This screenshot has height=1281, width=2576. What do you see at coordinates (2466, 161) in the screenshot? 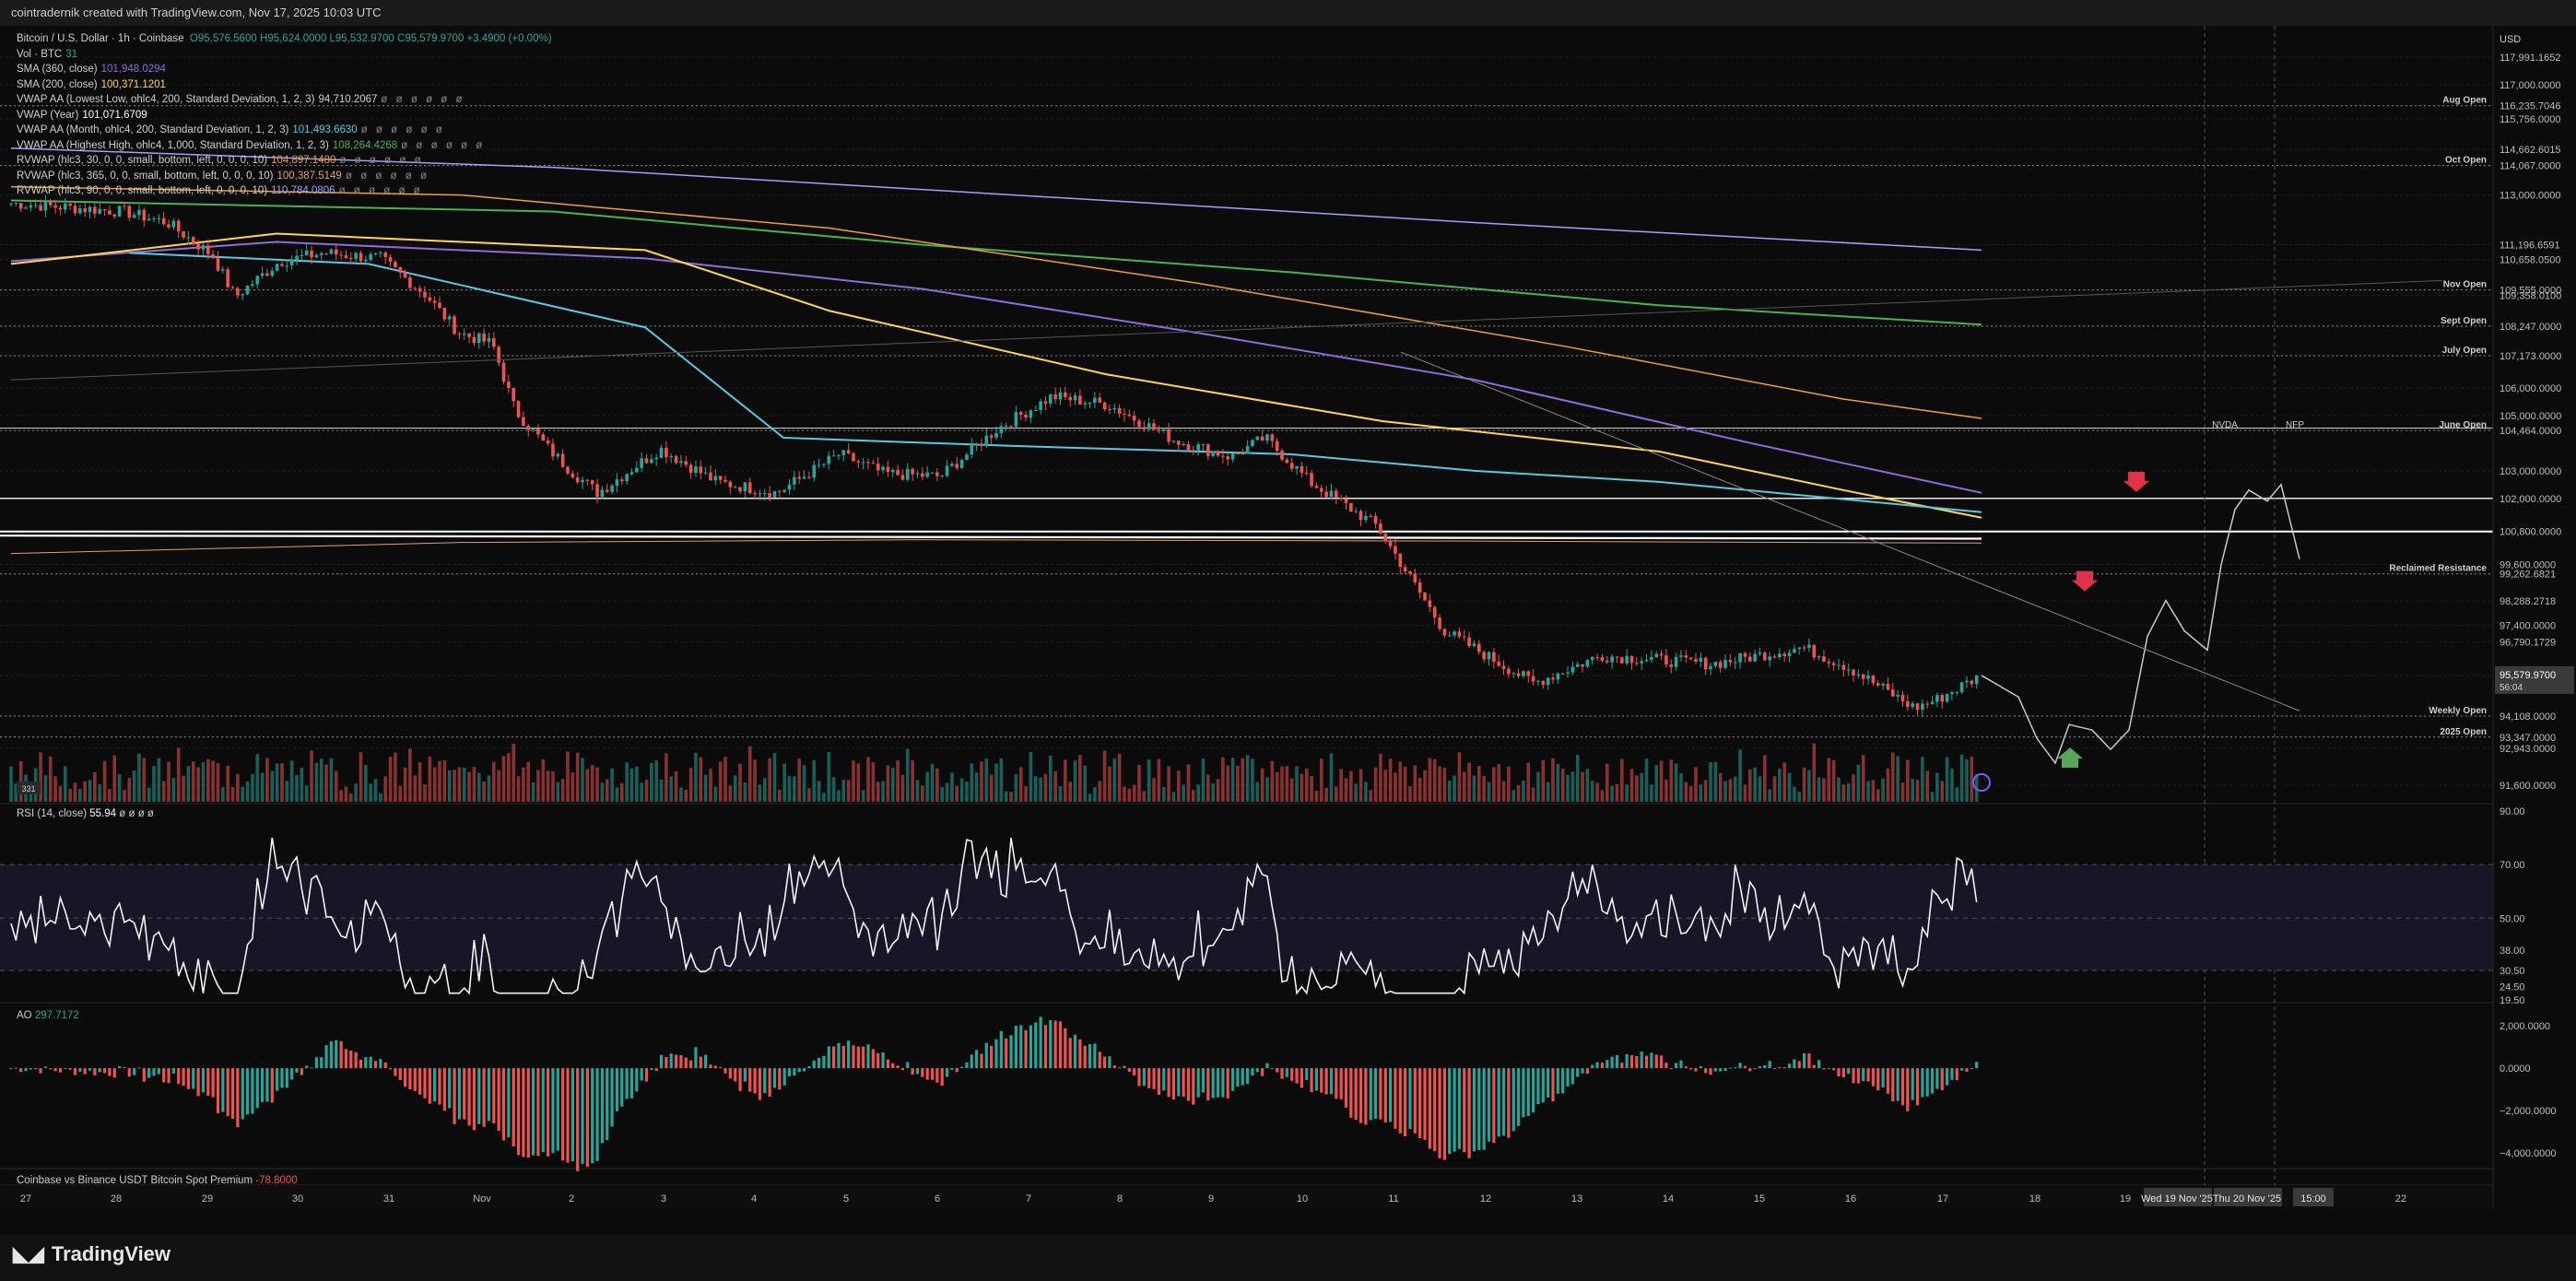
I see `level-label: Oct Open` at bounding box center [2466, 161].